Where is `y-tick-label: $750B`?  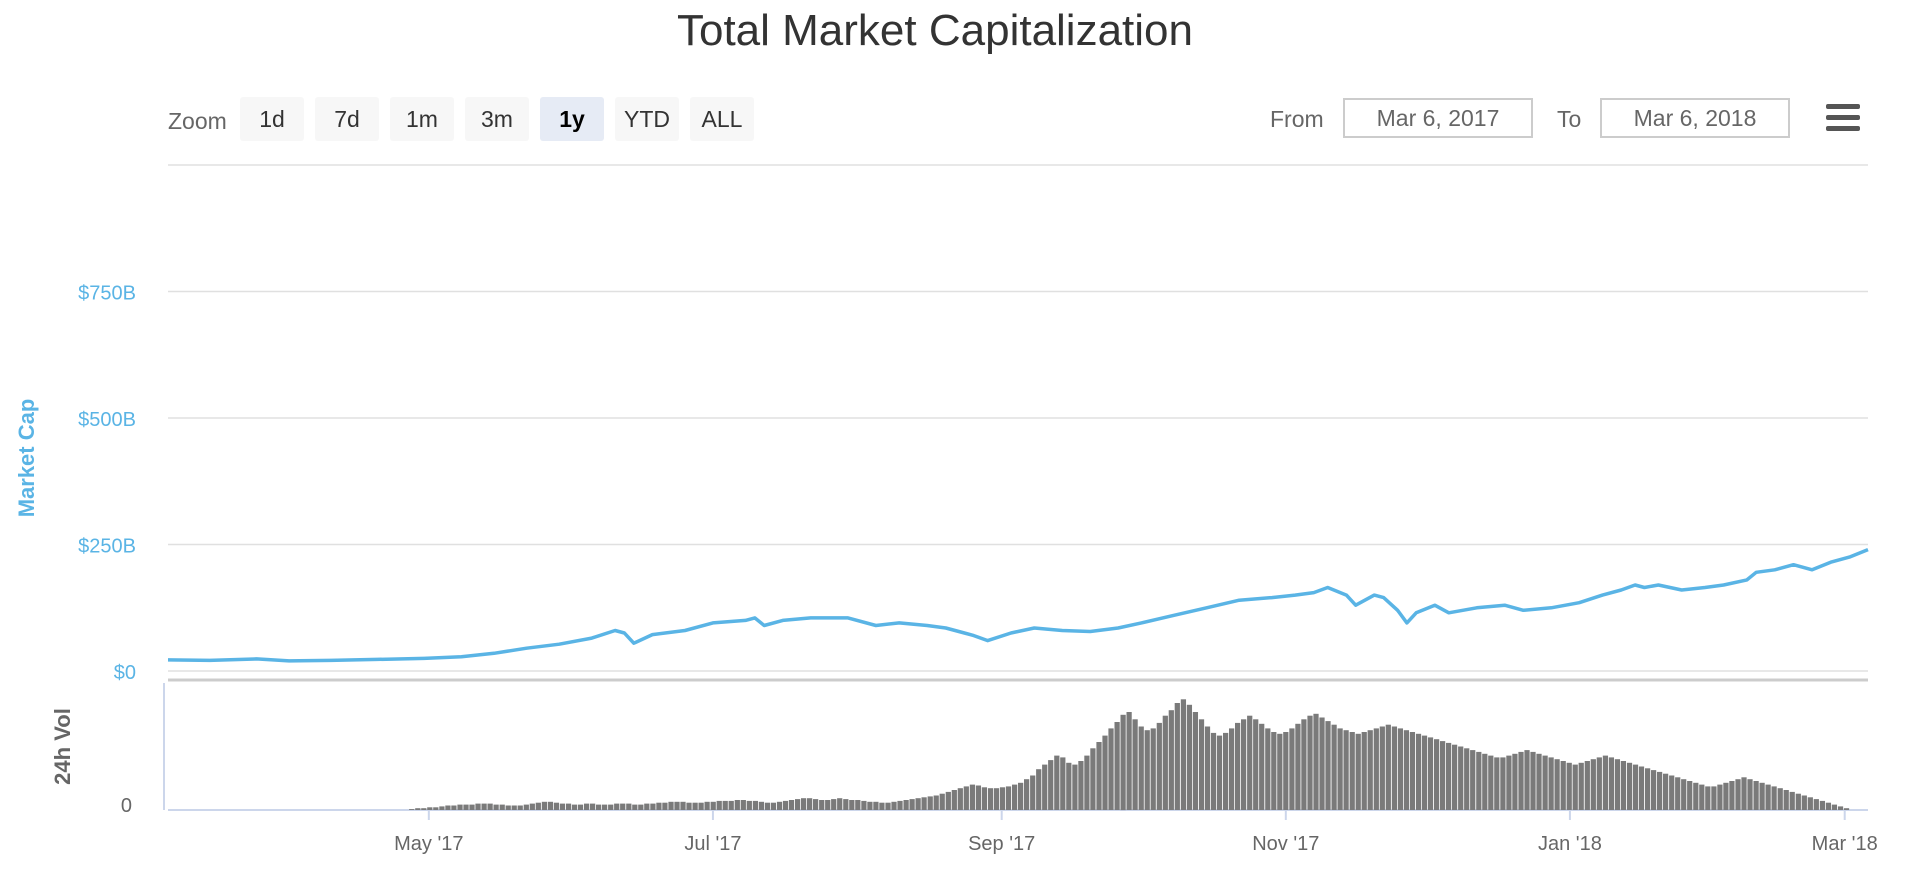
y-tick-label: $750B is located at coordinates (107, 294).